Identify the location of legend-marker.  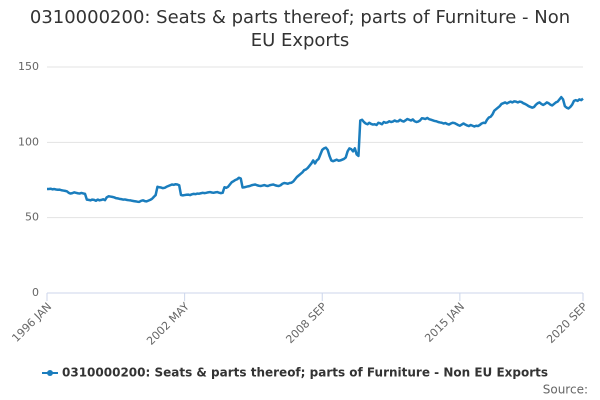
(50, 373).